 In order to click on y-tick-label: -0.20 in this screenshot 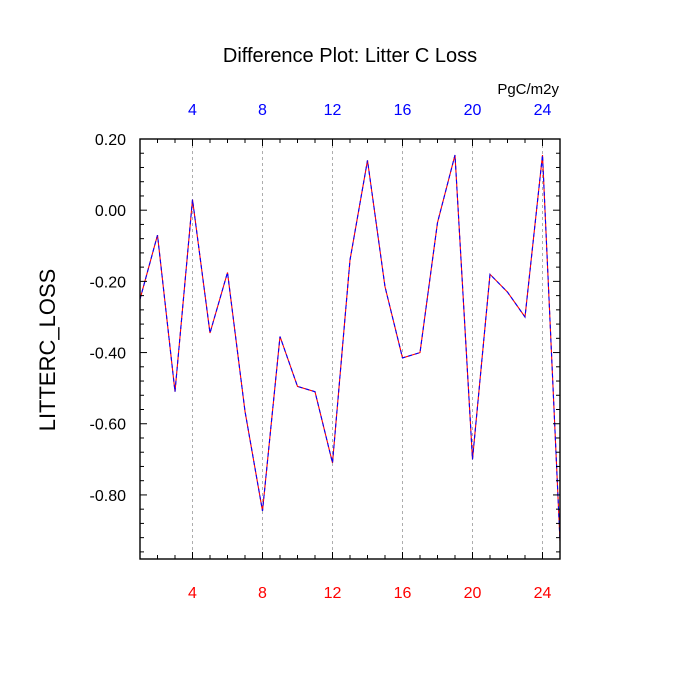, I will do `click(108, 282)`.